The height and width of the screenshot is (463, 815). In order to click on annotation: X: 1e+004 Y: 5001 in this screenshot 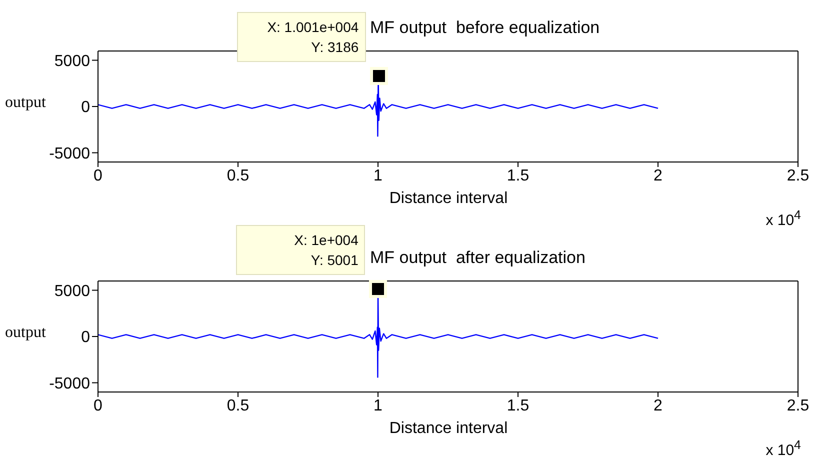, I will do `click(325, 250)`.